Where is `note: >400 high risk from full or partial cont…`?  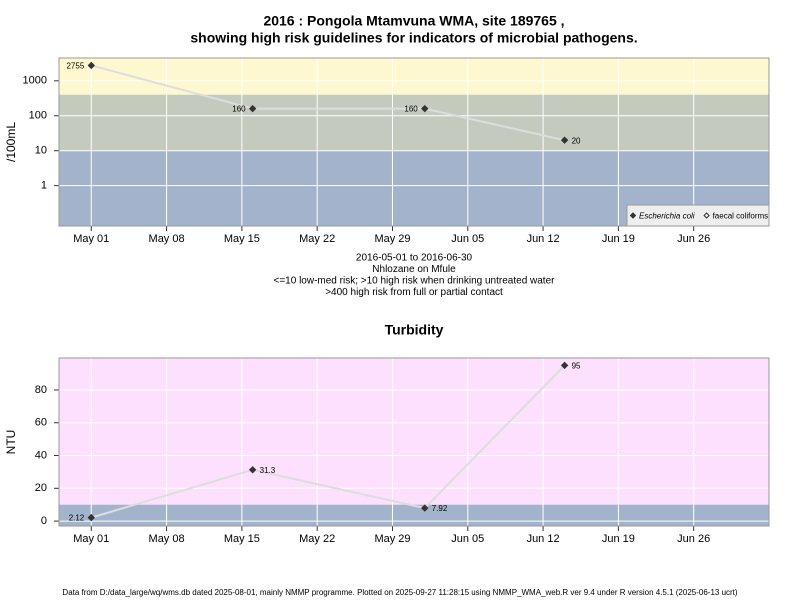 note: >400 high risk from full or partial cont… is located at coordinates (414, 292).